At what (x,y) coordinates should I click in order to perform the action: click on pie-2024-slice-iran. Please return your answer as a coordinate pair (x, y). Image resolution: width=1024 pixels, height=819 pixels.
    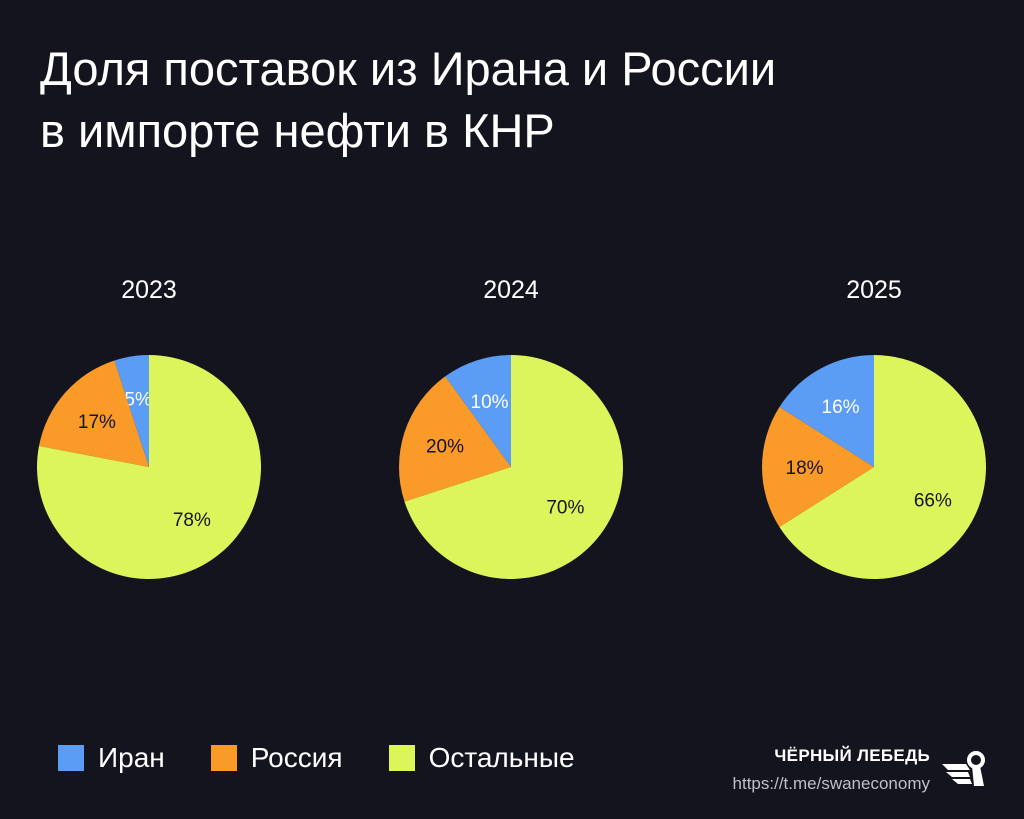
    Looking at the image, I should click on (478, 411).